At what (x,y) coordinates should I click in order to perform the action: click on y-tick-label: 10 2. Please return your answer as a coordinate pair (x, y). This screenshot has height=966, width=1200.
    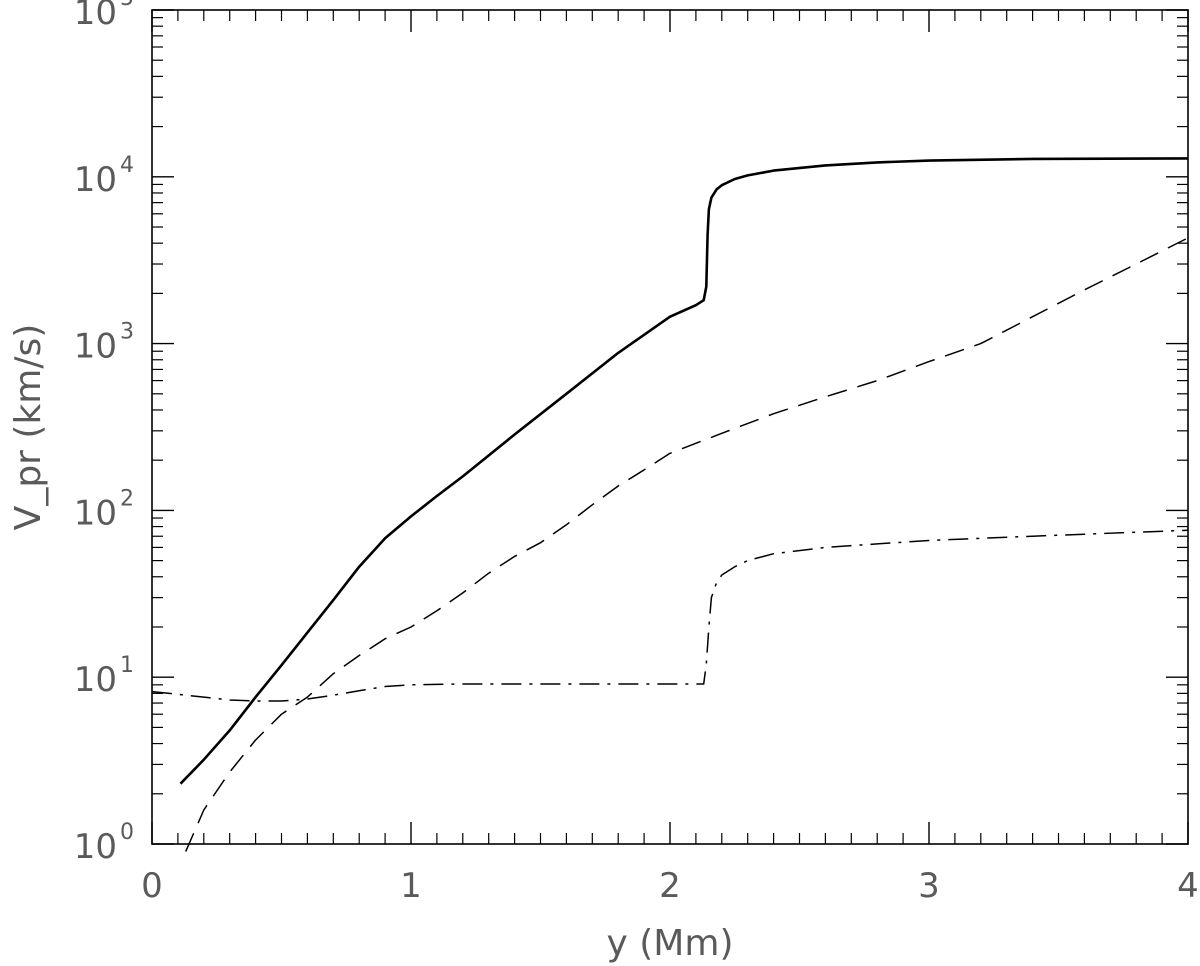
    Looking at the image, I should click on (104, 509).